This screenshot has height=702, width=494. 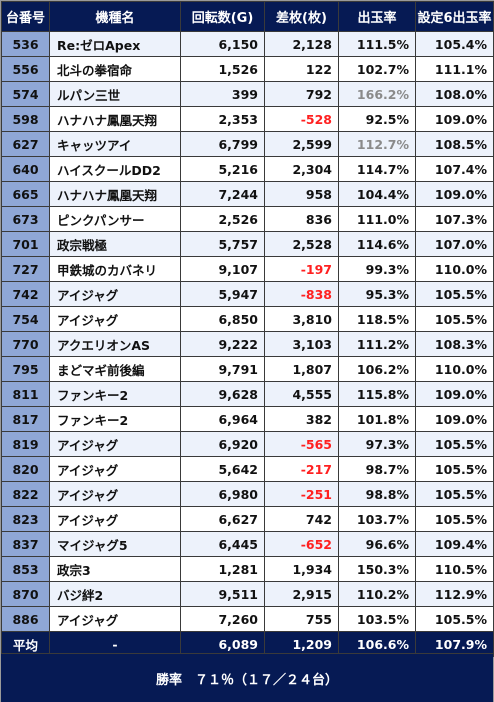 I want to click on cell-difference: -197, so click(x=301, y=269).